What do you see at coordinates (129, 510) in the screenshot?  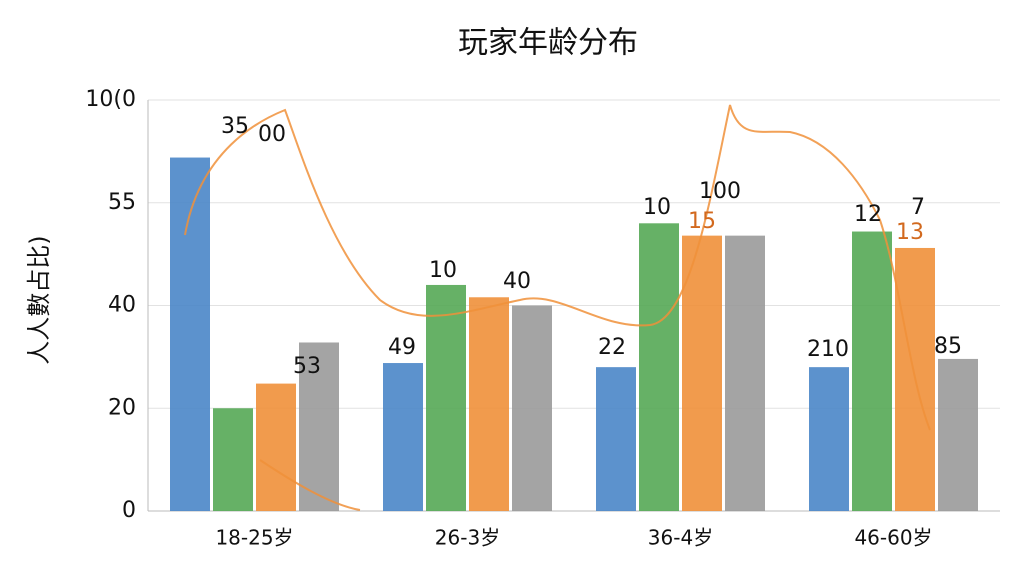 I see `y-tick-label: 0` at bounding box center [129, 510].